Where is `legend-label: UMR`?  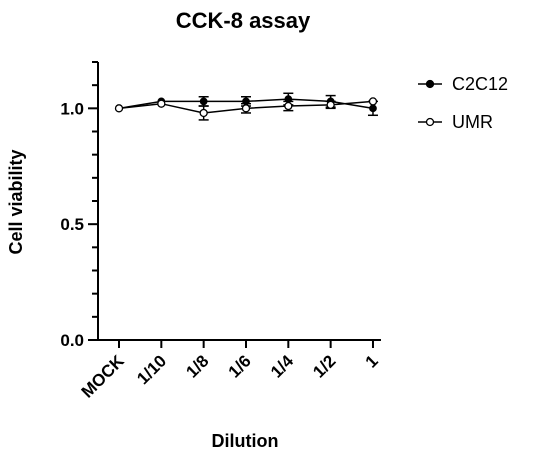 legend-label: UMR is located at coordinates (472, 122).